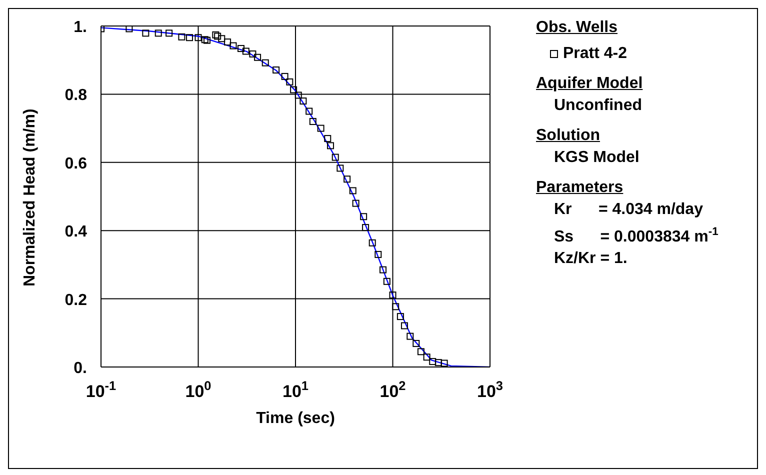 The image size is (766, 475). Describe the element at coordinates (76, 163) in the screenshot. I see `y-tick-label: 0.6` at that location.